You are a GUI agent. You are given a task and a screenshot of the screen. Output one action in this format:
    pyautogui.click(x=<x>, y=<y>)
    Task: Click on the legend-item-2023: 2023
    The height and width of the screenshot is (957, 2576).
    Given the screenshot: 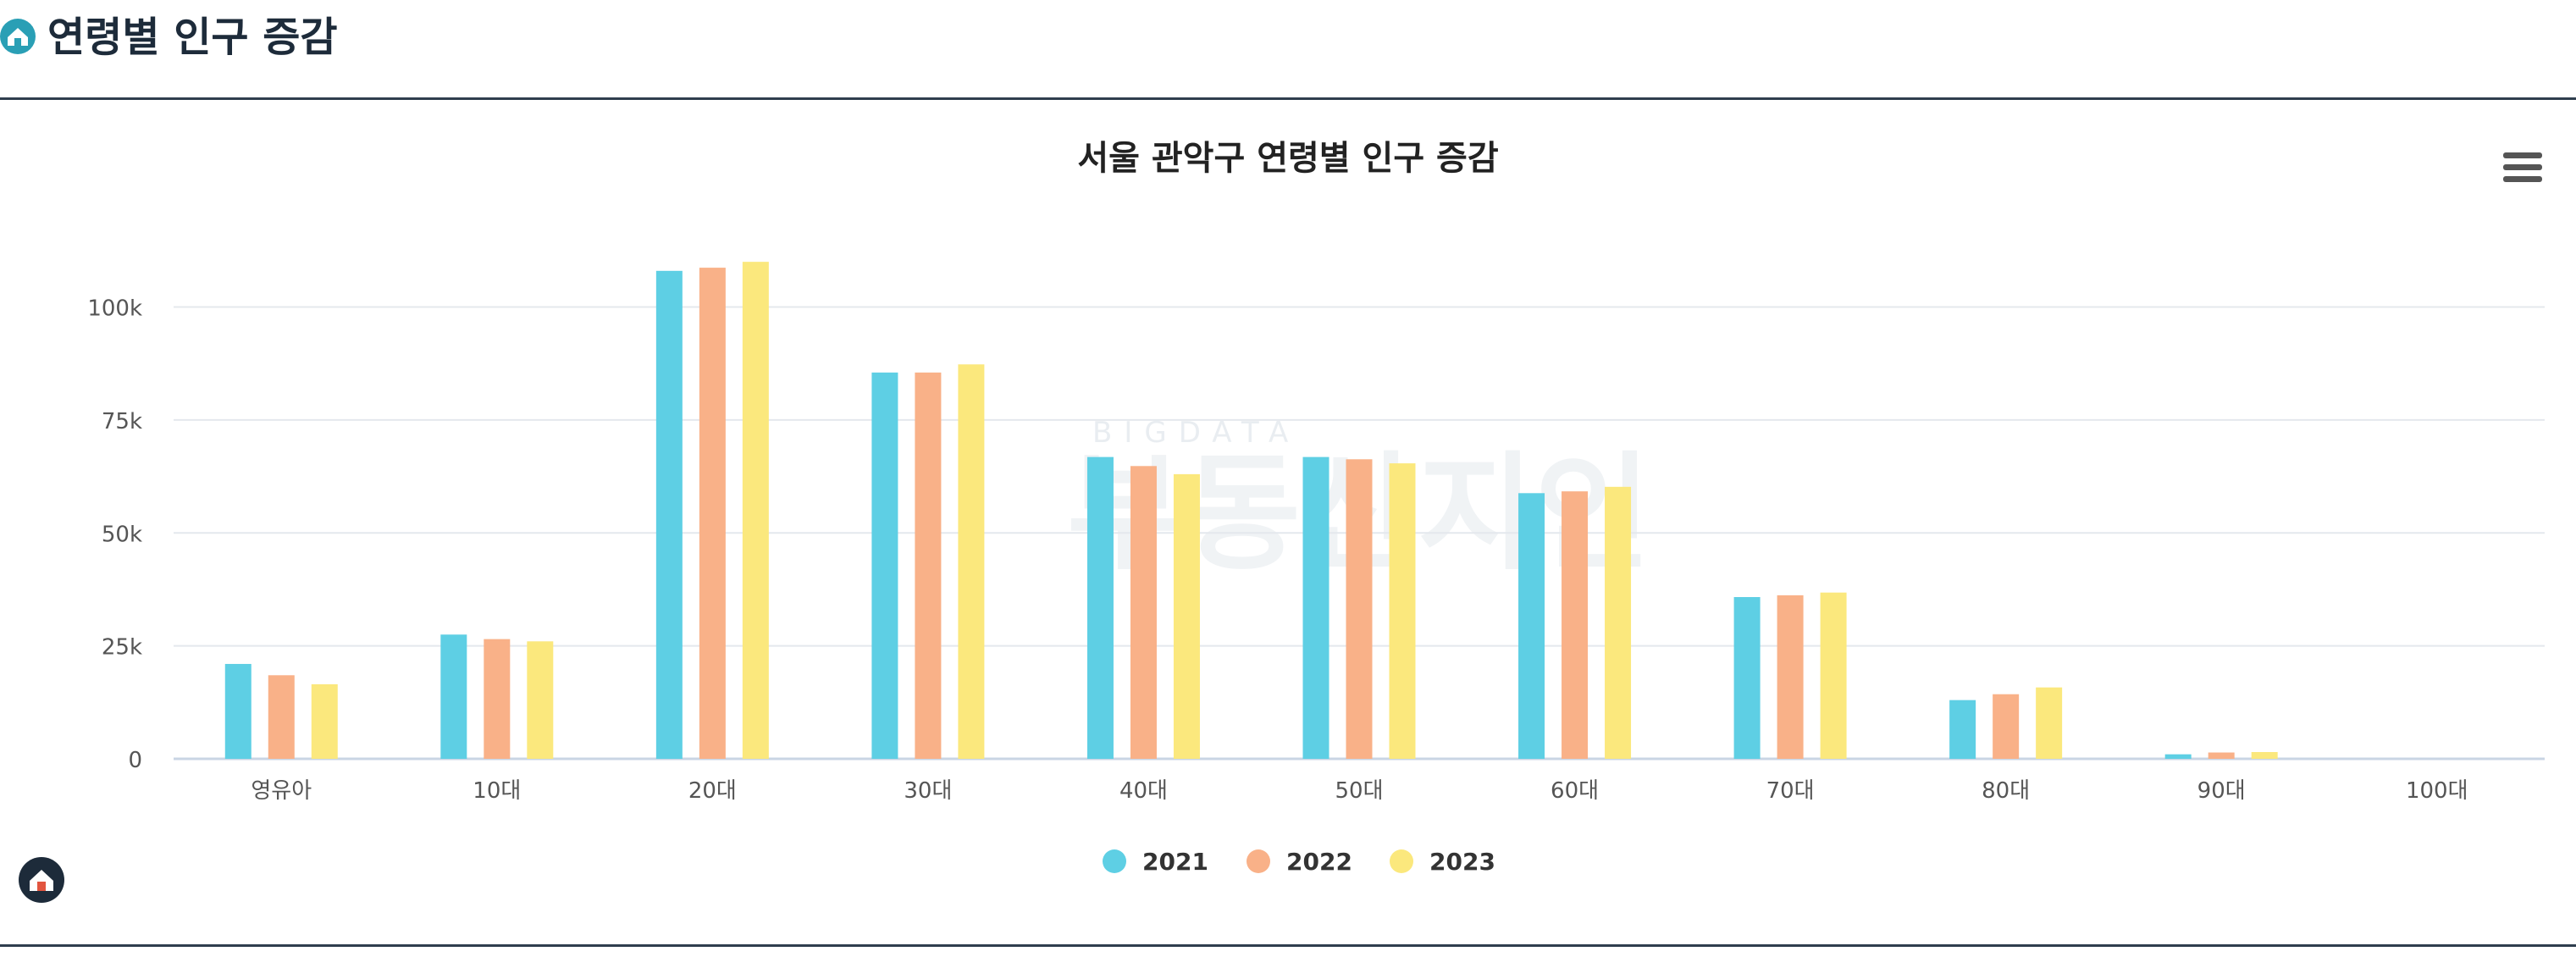 What is the action you would take?
    pyautogui.click(x=1442, y=862)
    